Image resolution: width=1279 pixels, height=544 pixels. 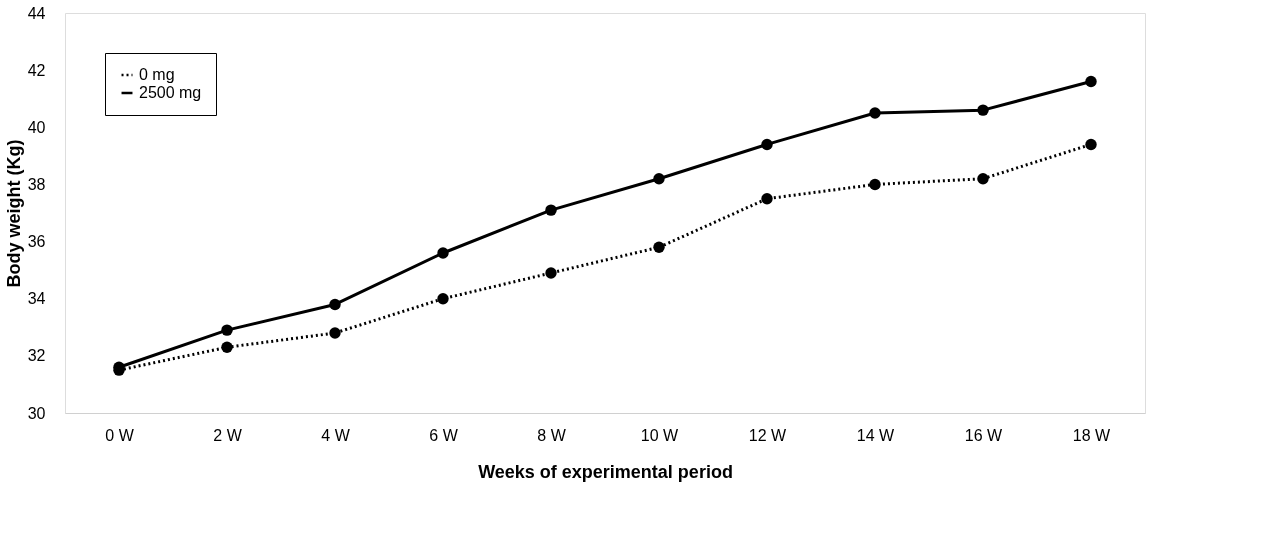 What do you see at coordinates (36, 184) in the screenshot?
I see `y-tick-label: 38` at bounding box center [36, 184].